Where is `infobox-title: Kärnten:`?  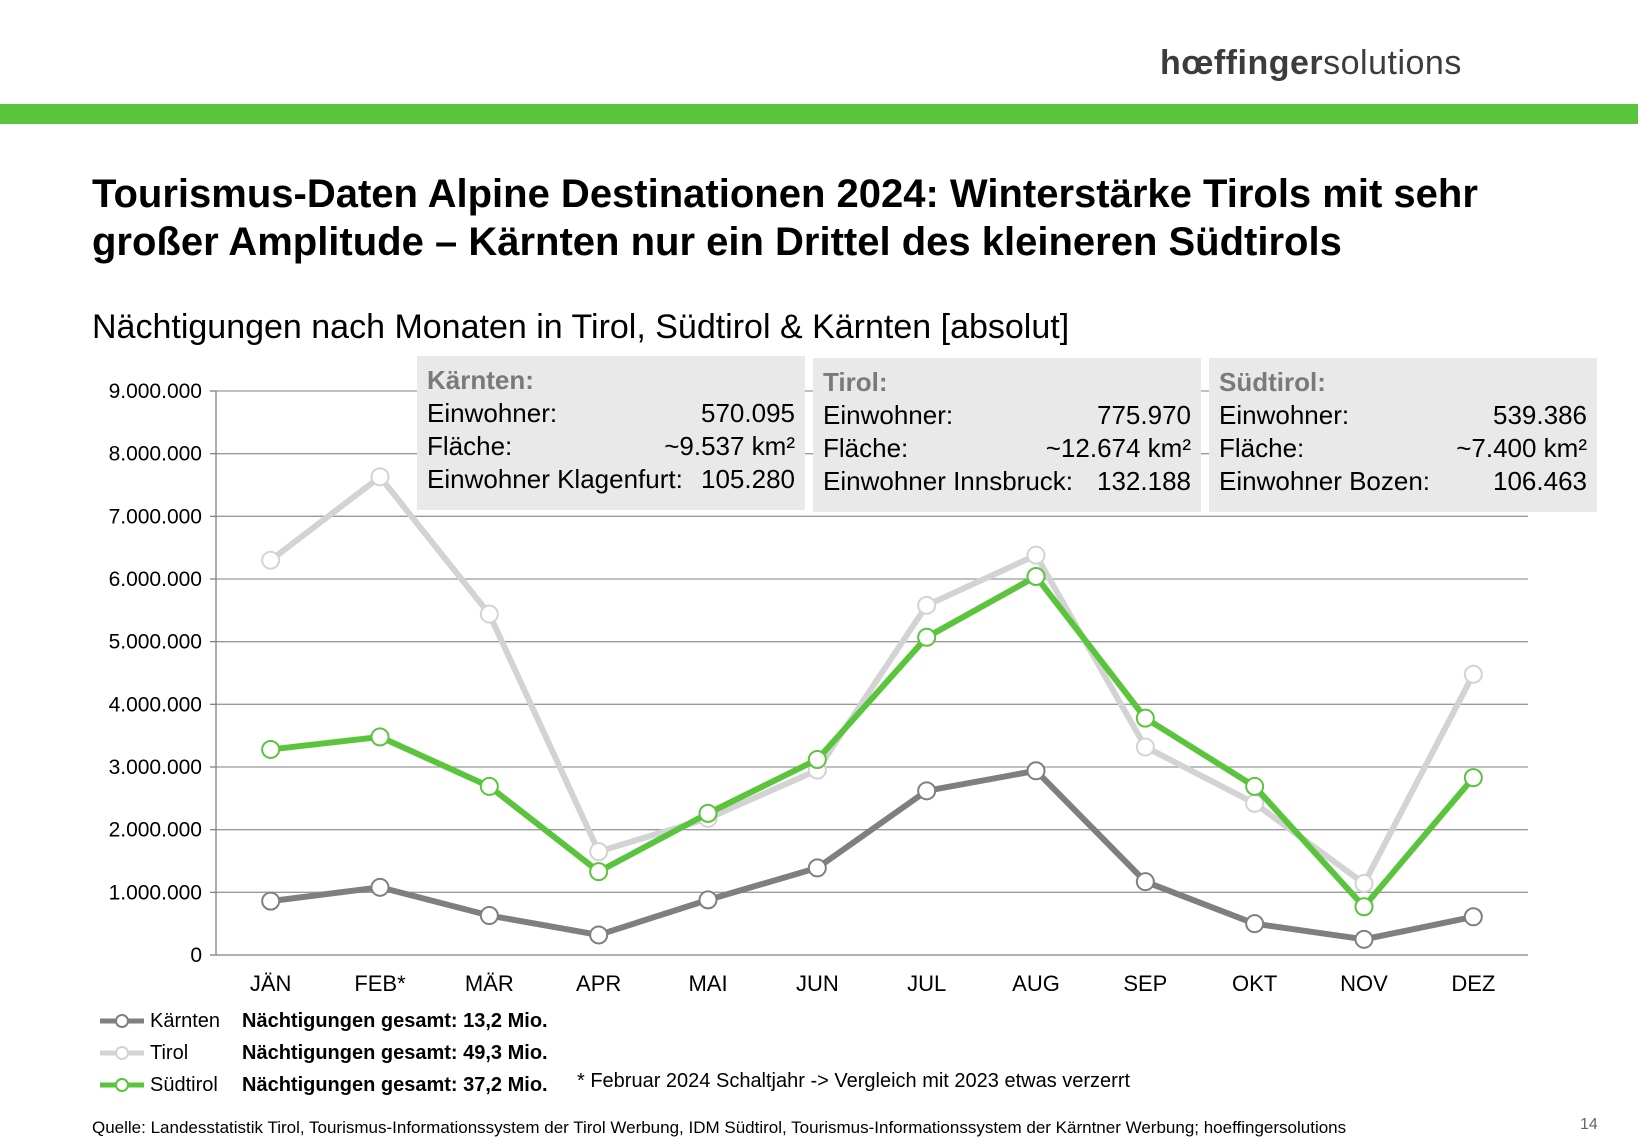
infobox-title: Kärnten: is located at coordinates (480, 380).